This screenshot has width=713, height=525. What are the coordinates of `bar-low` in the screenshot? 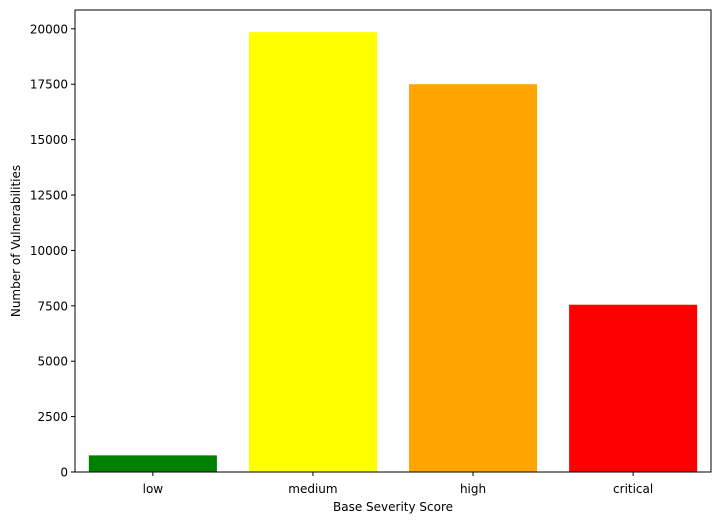 It's located at (152, 463).